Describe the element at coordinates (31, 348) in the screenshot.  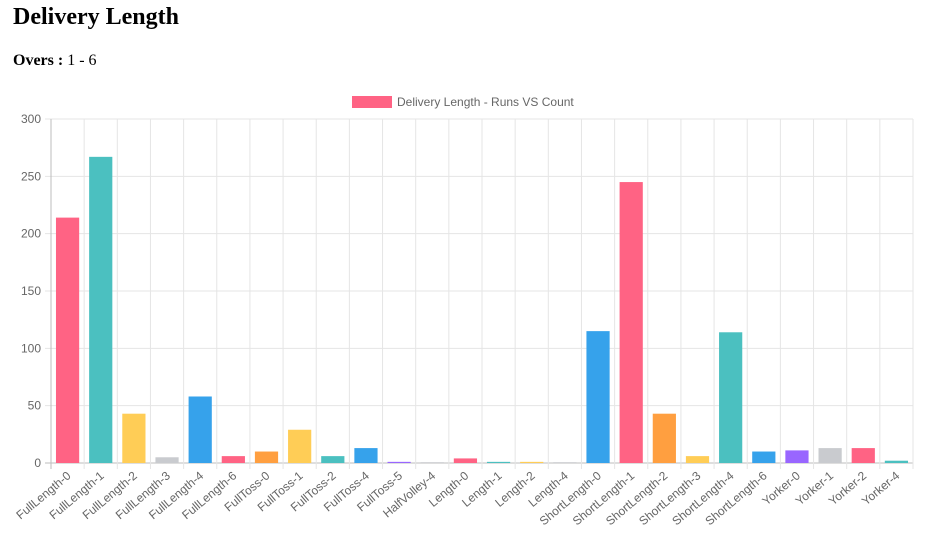
I see `y-tick-label: 100` at that location.